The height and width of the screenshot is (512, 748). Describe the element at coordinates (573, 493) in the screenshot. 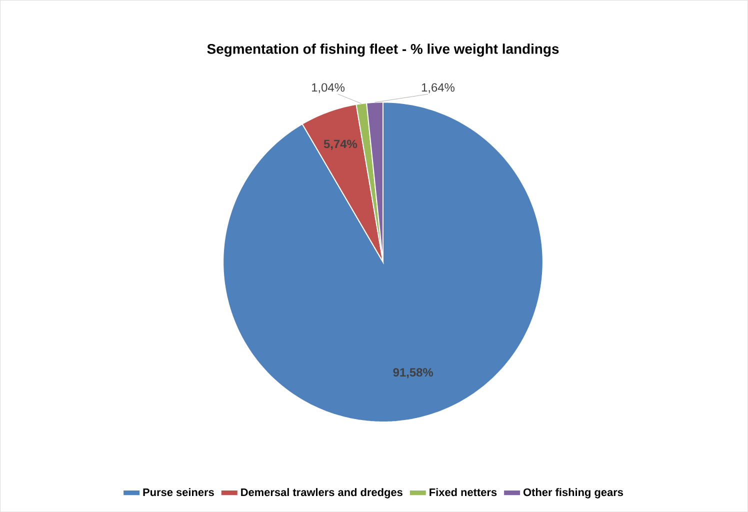

I see `legend-label: Other fishing gears` at that location.